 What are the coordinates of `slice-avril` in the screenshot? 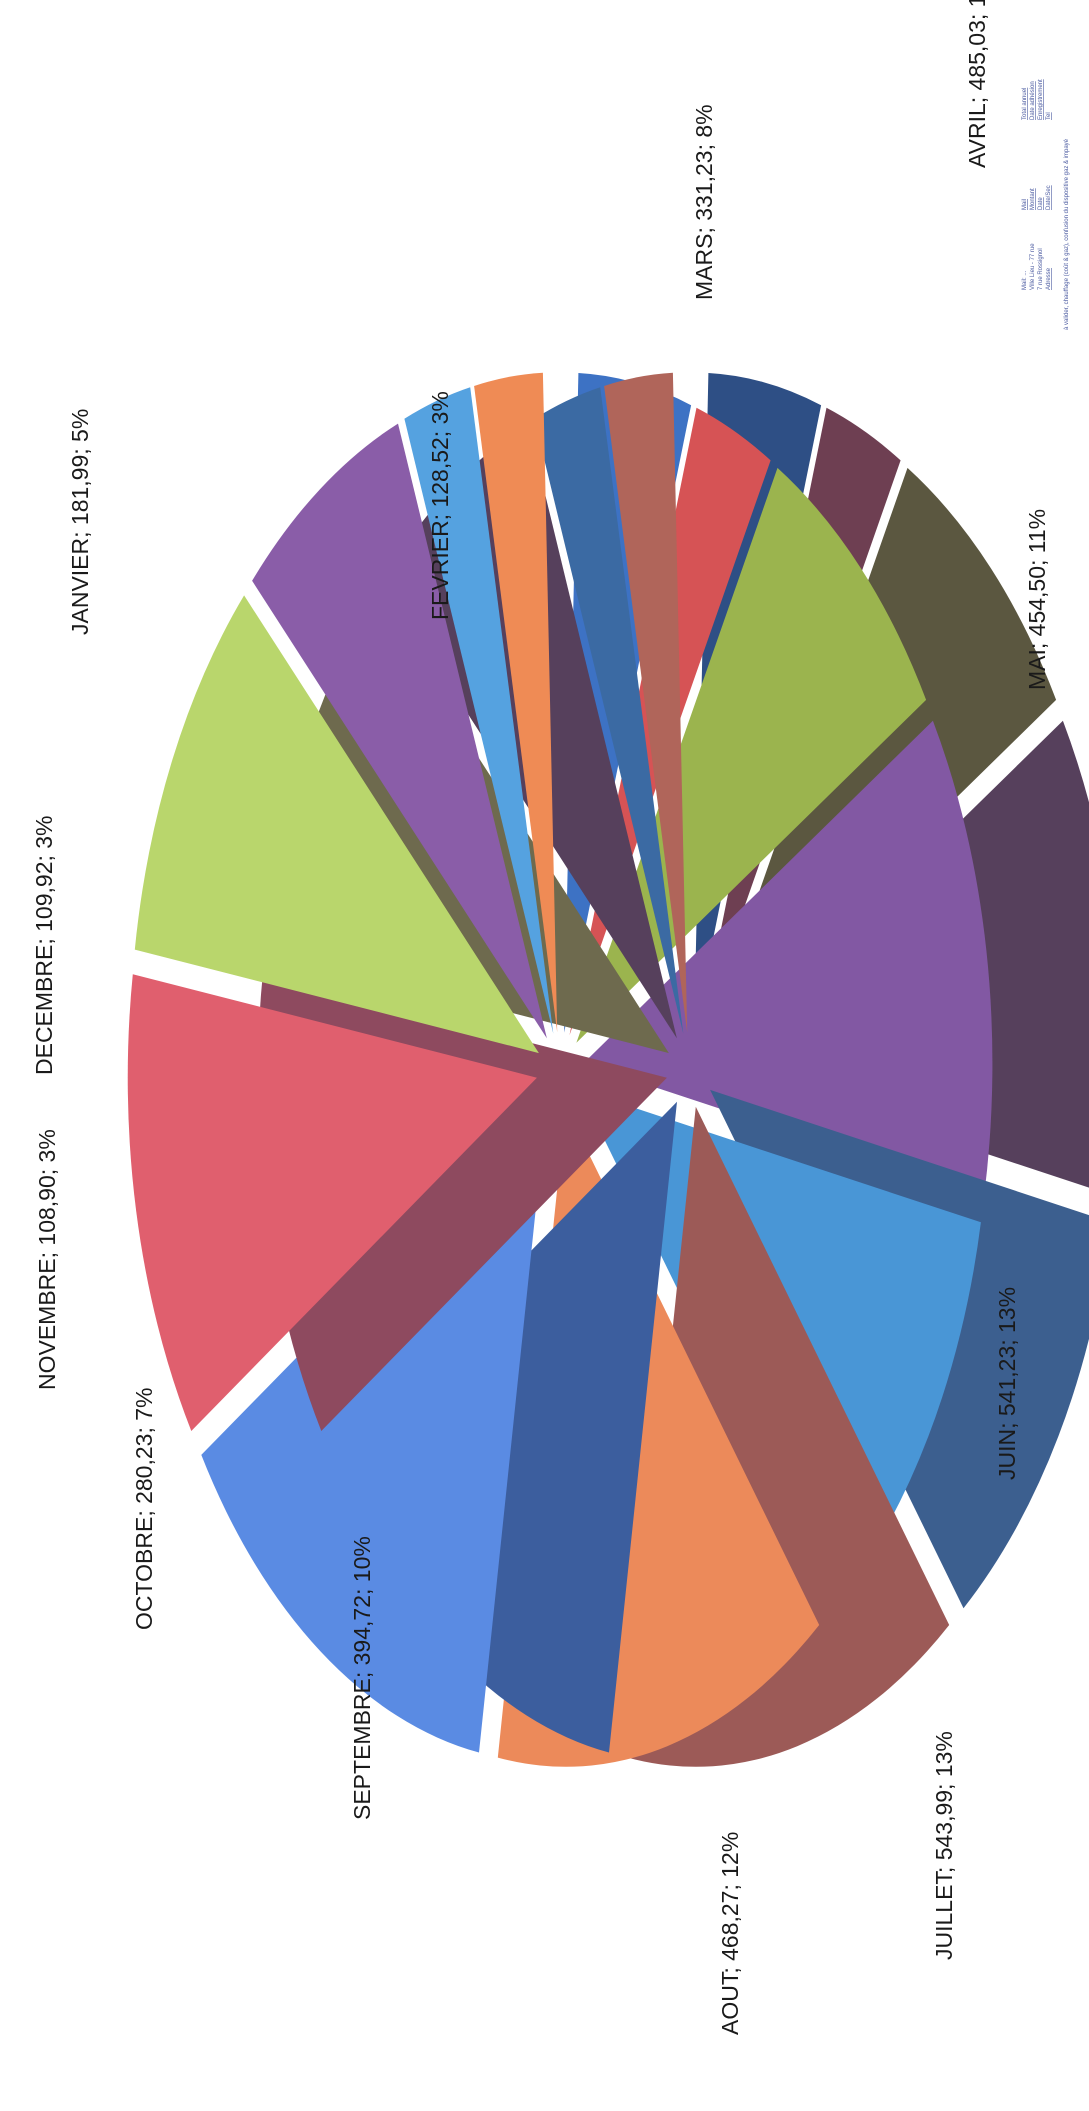 It's located at (836, 958).